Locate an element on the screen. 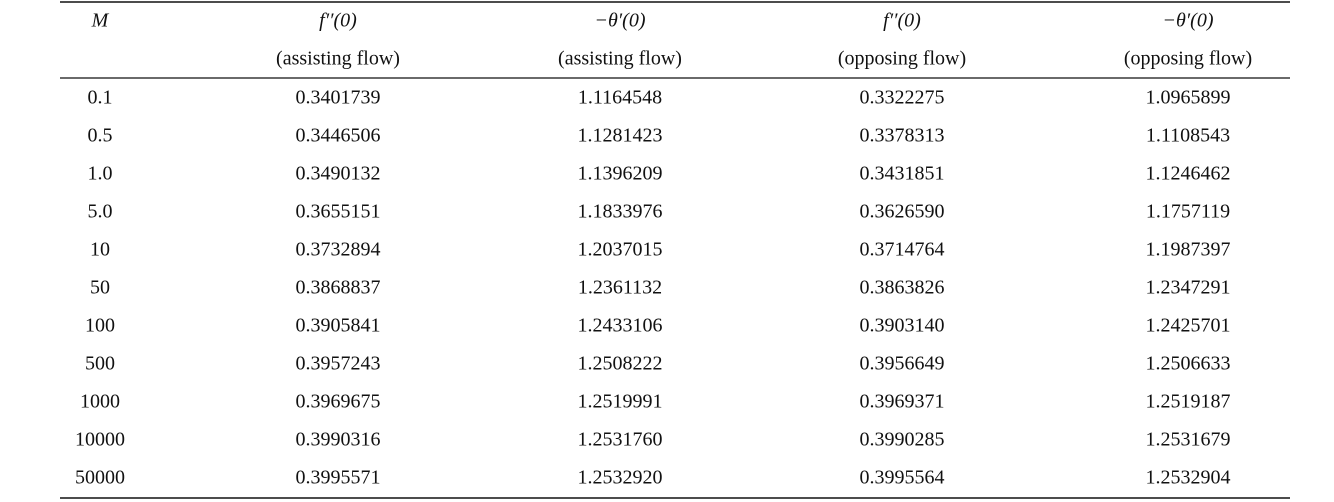 Image resolution: width=1334 pixels, height=502 pixels. cell: 0.3995571 is located at coordinates (338, 478).